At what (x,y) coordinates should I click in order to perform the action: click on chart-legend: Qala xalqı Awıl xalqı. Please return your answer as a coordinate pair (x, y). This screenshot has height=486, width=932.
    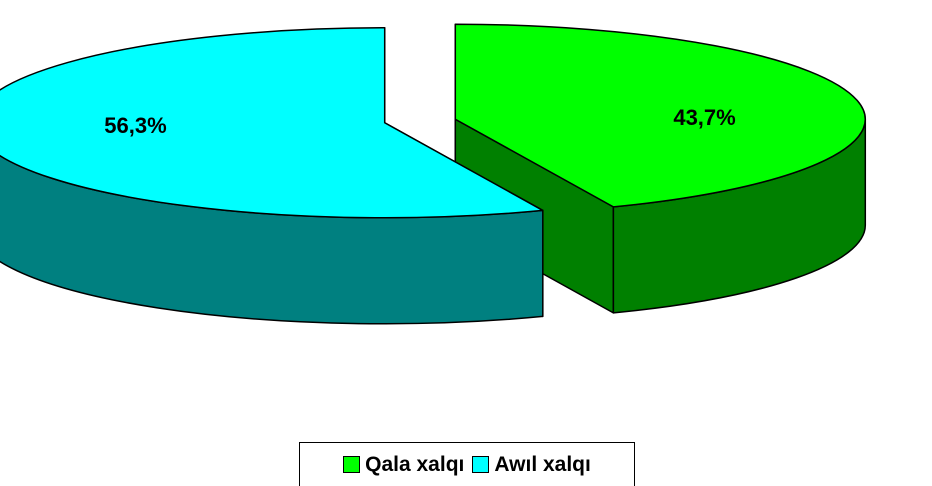
    Looking at the image, I should click on (467, 464).